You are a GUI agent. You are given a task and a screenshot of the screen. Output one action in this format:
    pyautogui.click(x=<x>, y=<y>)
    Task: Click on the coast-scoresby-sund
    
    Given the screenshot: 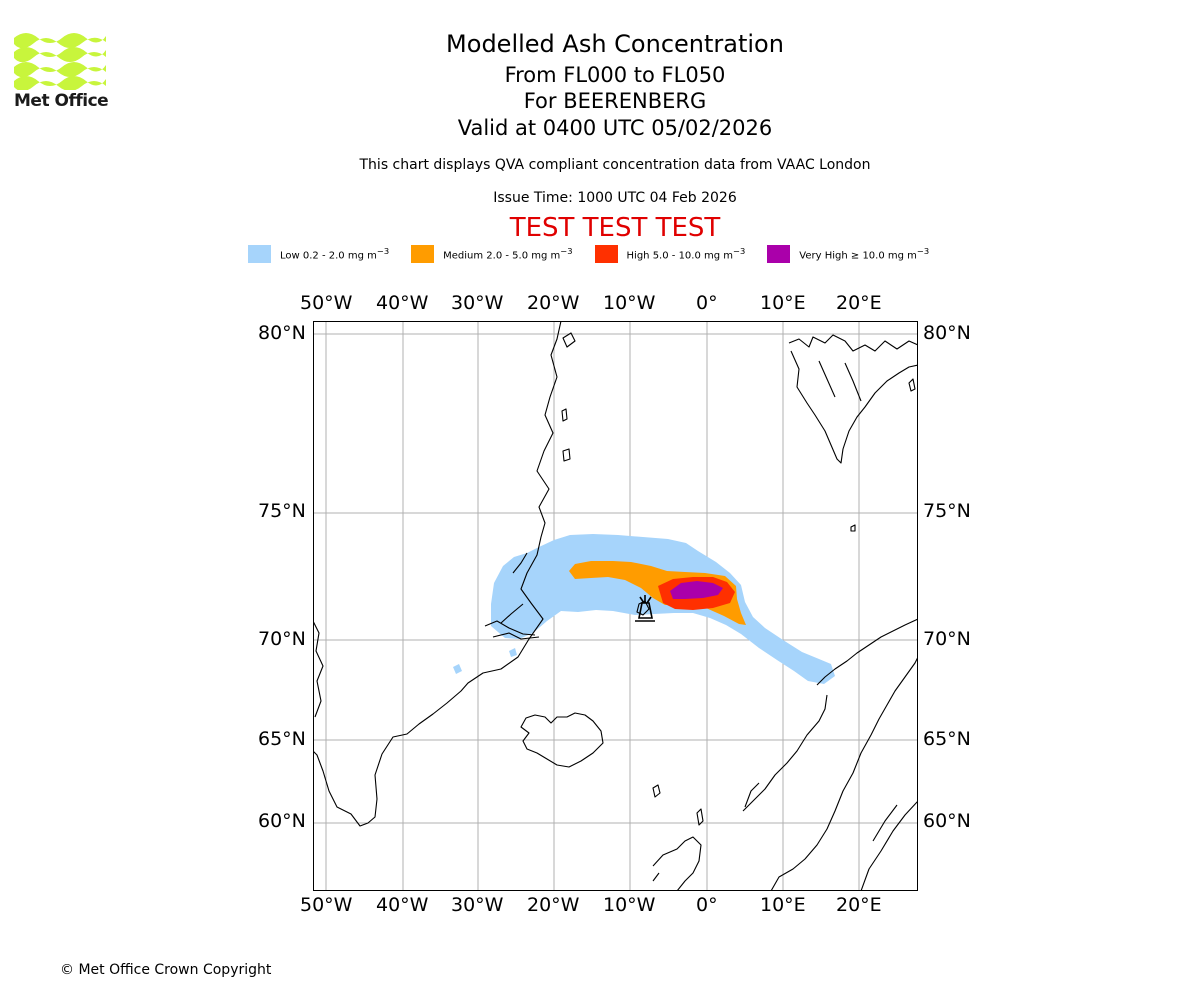 What is the action you would take?
    pyautogui.click(x=512, y=596)
    